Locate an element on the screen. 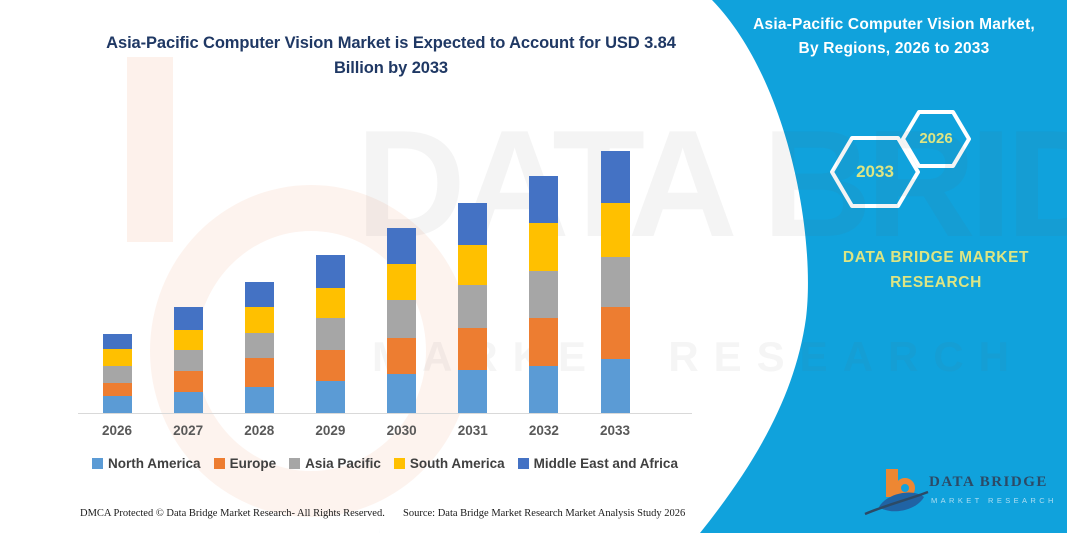  legend-item-north-america: North America is located at coordinates (146, 463).